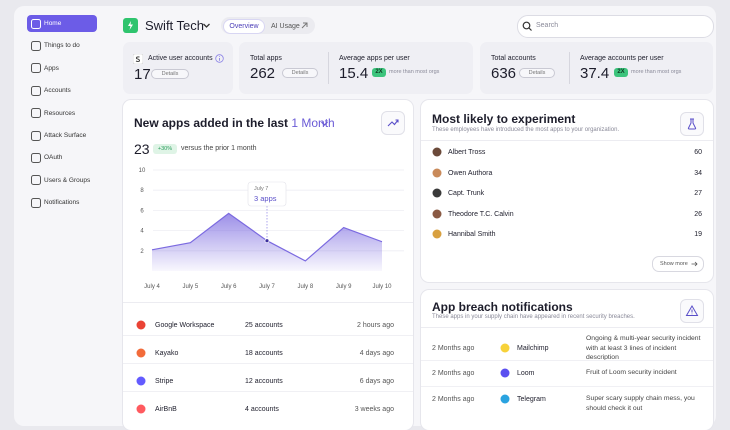 The image size is (730, 430). What do you see at coordinates (53, 158) in the screenshot?
I see `nav-label: OAuth` at bounding box center [53, 158].